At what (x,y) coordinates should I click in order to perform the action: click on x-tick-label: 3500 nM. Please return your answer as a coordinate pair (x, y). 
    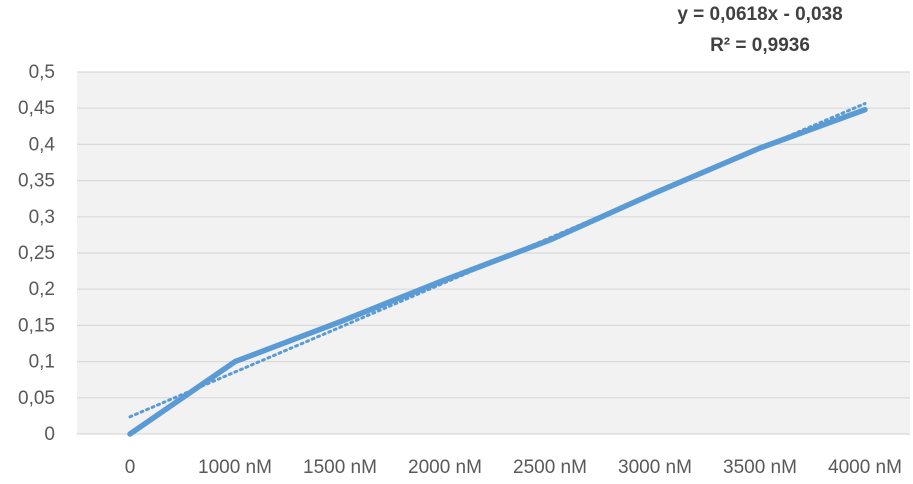
    Looking at the image, I should click on (760, 467).